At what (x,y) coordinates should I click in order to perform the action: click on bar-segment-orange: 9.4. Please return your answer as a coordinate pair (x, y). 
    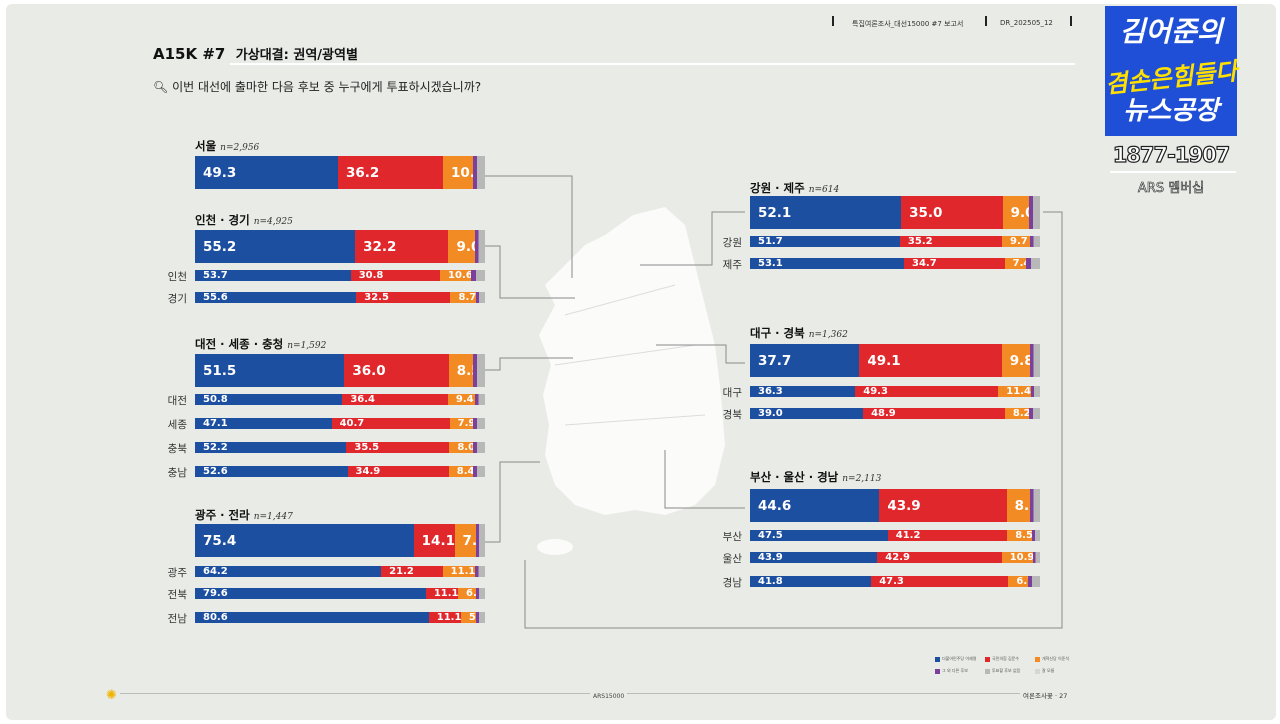
    Looking at the image, I should click on (461, 399).